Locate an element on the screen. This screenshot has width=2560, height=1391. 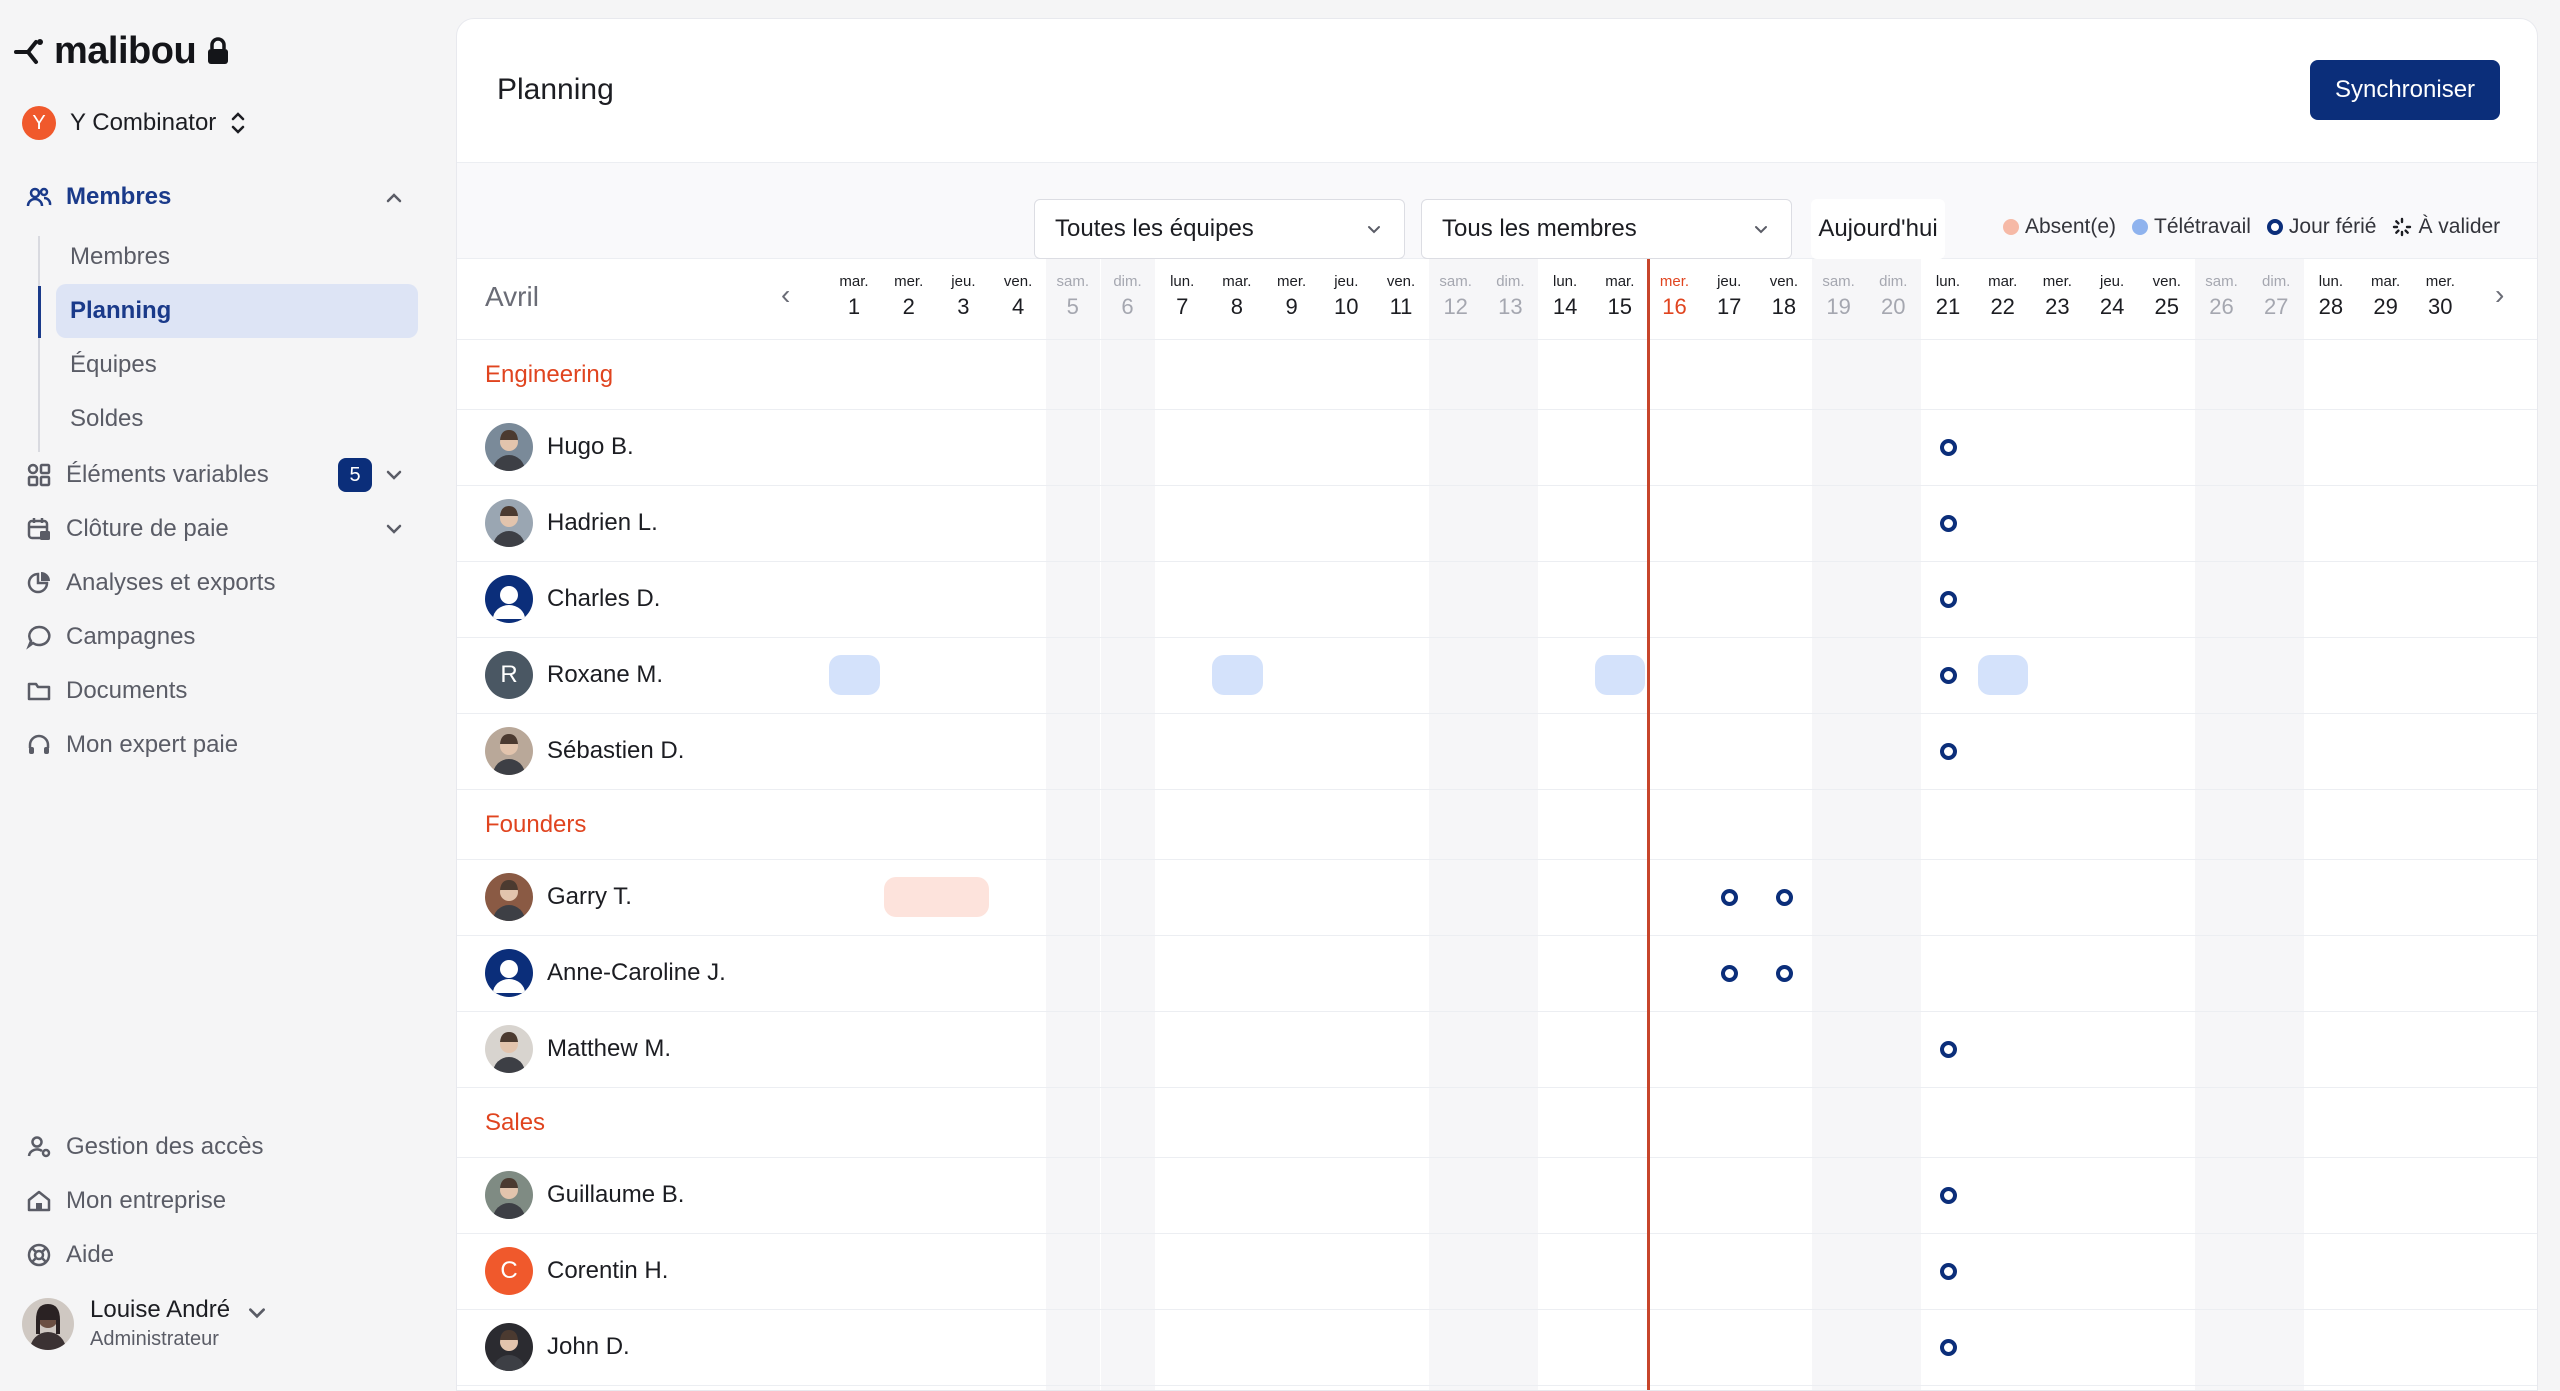
legend-absent: Absent(e) is located at coordinates (2059, 227).